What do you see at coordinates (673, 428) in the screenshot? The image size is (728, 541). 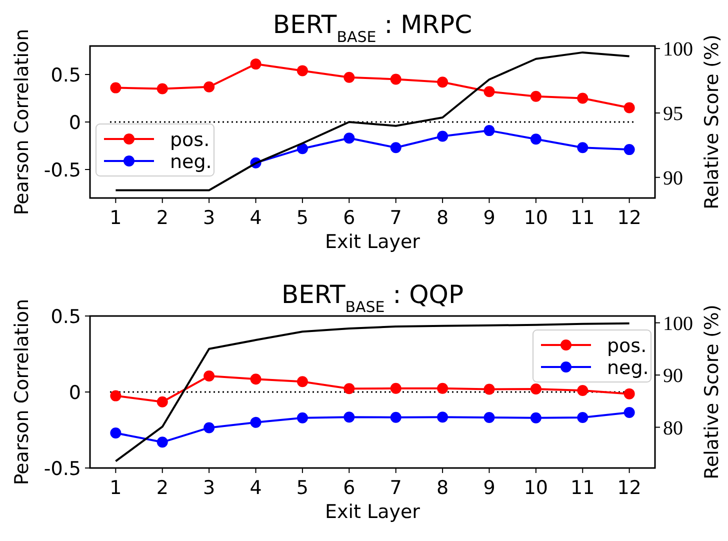 I see `y2-tick-label: 80` at bounding box center [673, 428].